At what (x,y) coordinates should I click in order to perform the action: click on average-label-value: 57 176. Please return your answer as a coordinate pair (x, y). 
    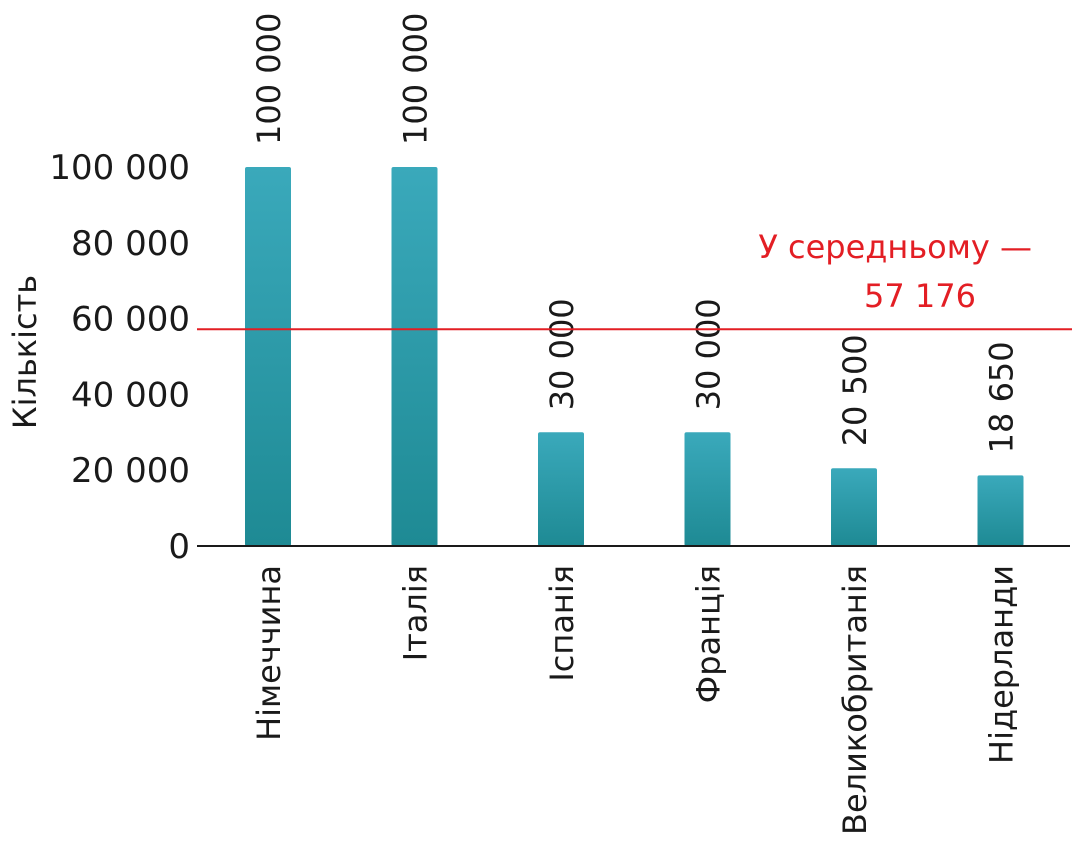
    Looking at the image, I should click on (920, 296).